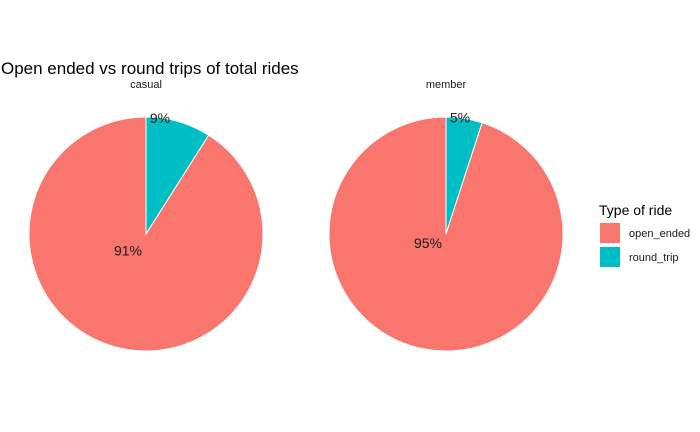  Describe the element at coordinates (428, 243) in the screenshot. I see `pie-label-member-open-ended: 95%` at that location.